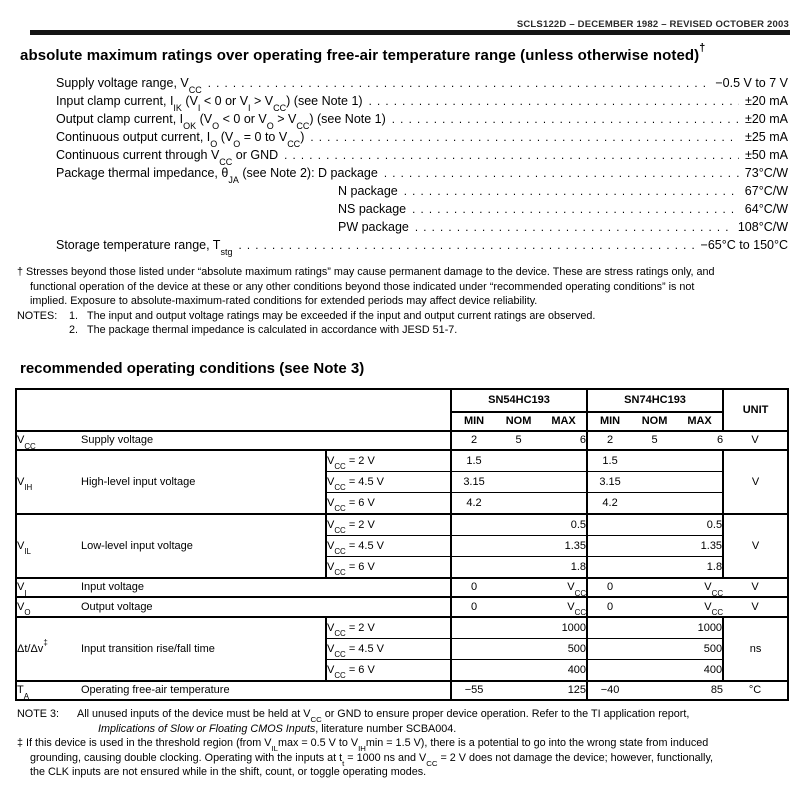 This screenshot has width=802, height=802. I want to click on note3-label: NOTE 3:, so click(38, 713).